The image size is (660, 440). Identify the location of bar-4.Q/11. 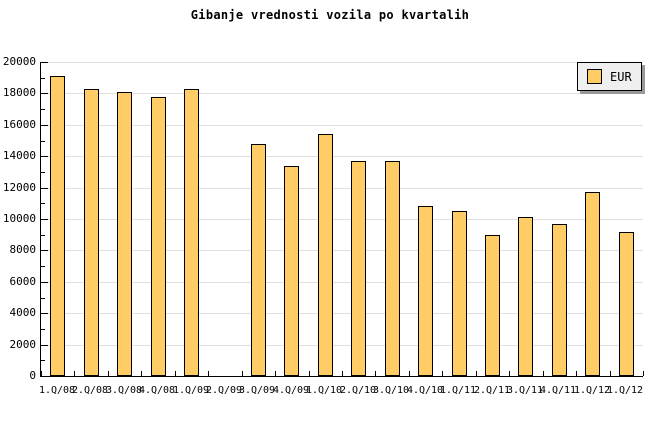
(559, 300).